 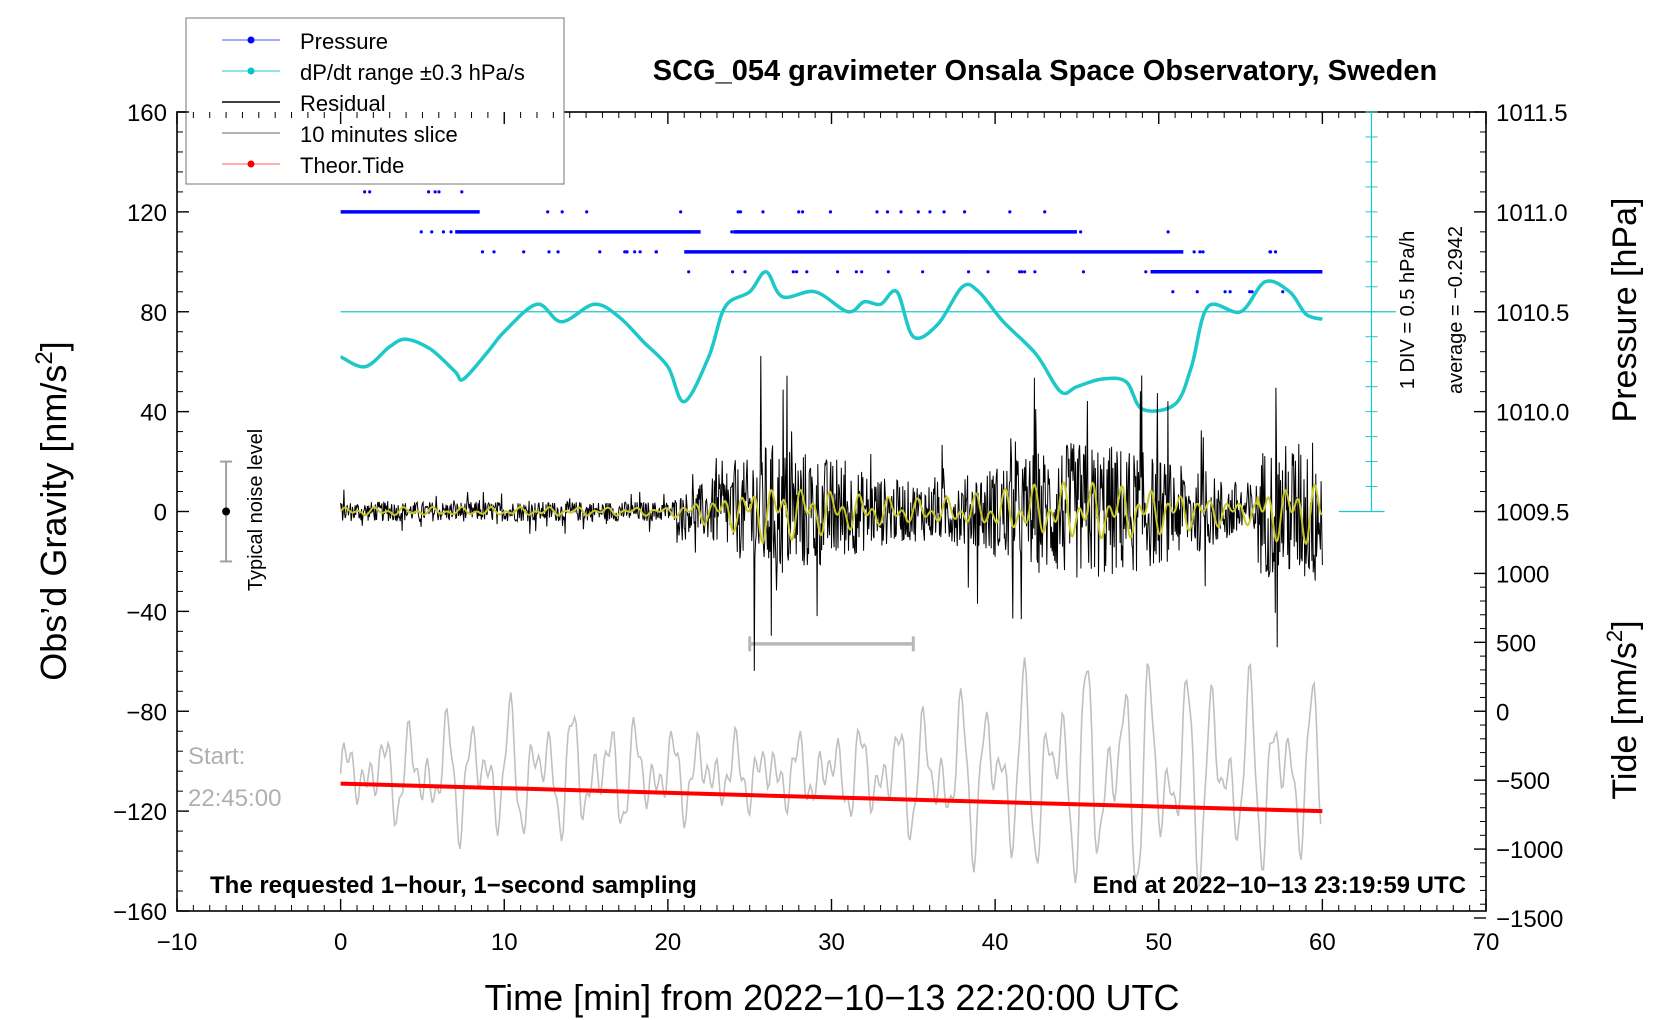 I want to click on start-label: Start:, so click(x=216, y=756).